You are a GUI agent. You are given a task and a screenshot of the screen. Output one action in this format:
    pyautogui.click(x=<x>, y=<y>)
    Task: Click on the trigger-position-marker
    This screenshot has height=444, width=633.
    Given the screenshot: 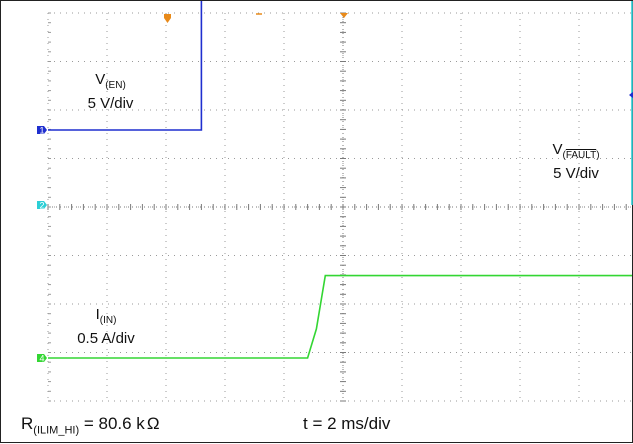 What is the action you would take?
    pyautogui.click(x=167, y=18)
    